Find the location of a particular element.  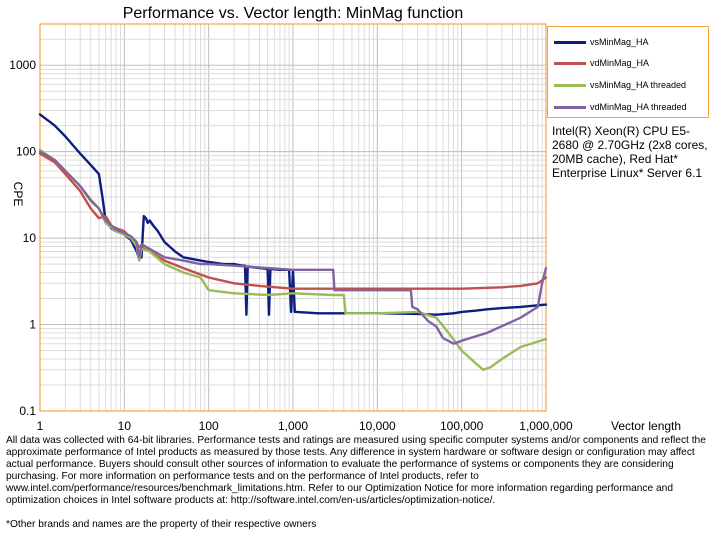

x-axis-label: Vector length is located at coordinates (646, 426).